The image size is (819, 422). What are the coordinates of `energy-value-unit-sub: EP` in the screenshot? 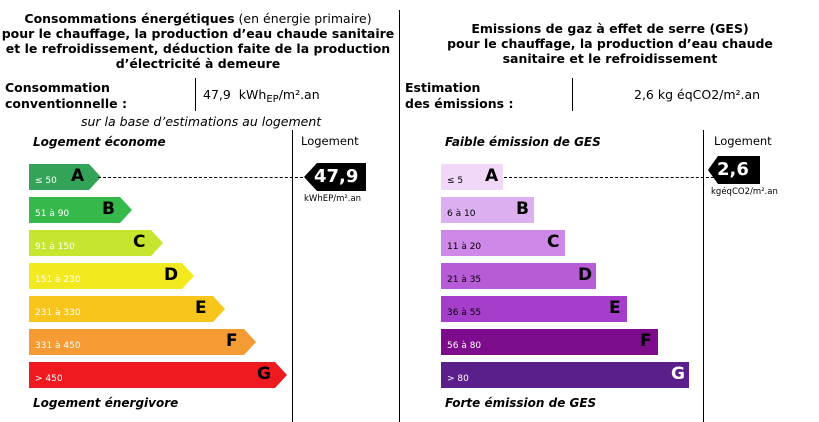 It's located at (272, 99).